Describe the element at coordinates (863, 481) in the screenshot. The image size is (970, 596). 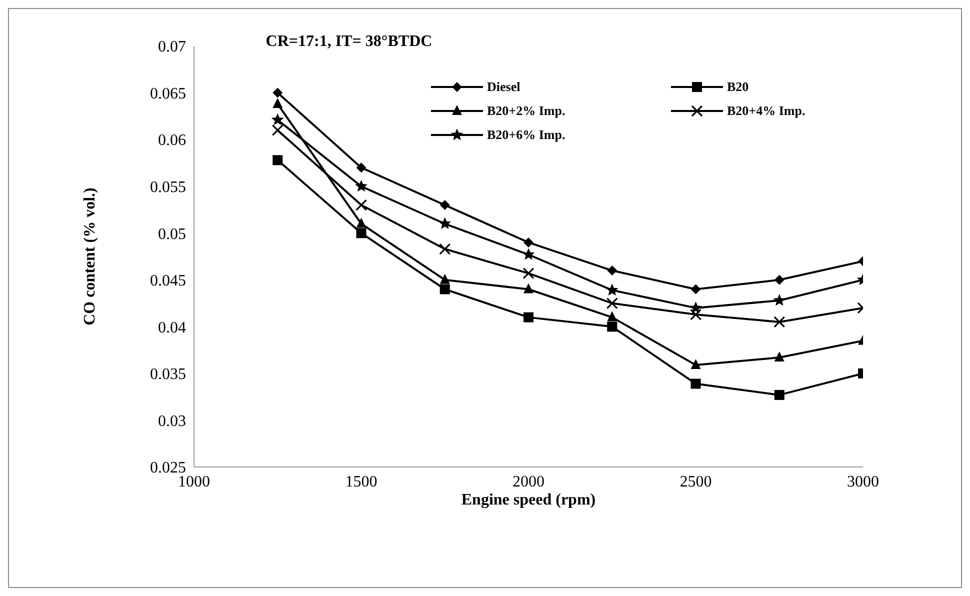
I see `x-tick-label: 3000` at that location.